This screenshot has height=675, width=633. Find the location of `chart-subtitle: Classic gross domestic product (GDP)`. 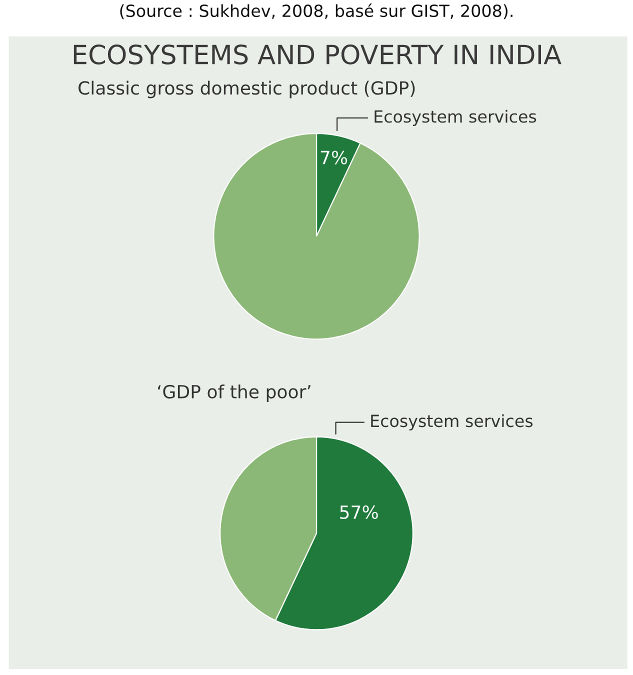

chart-subtitle: Classic gross domestic product (GDP) is located at coordinates (246, 89).